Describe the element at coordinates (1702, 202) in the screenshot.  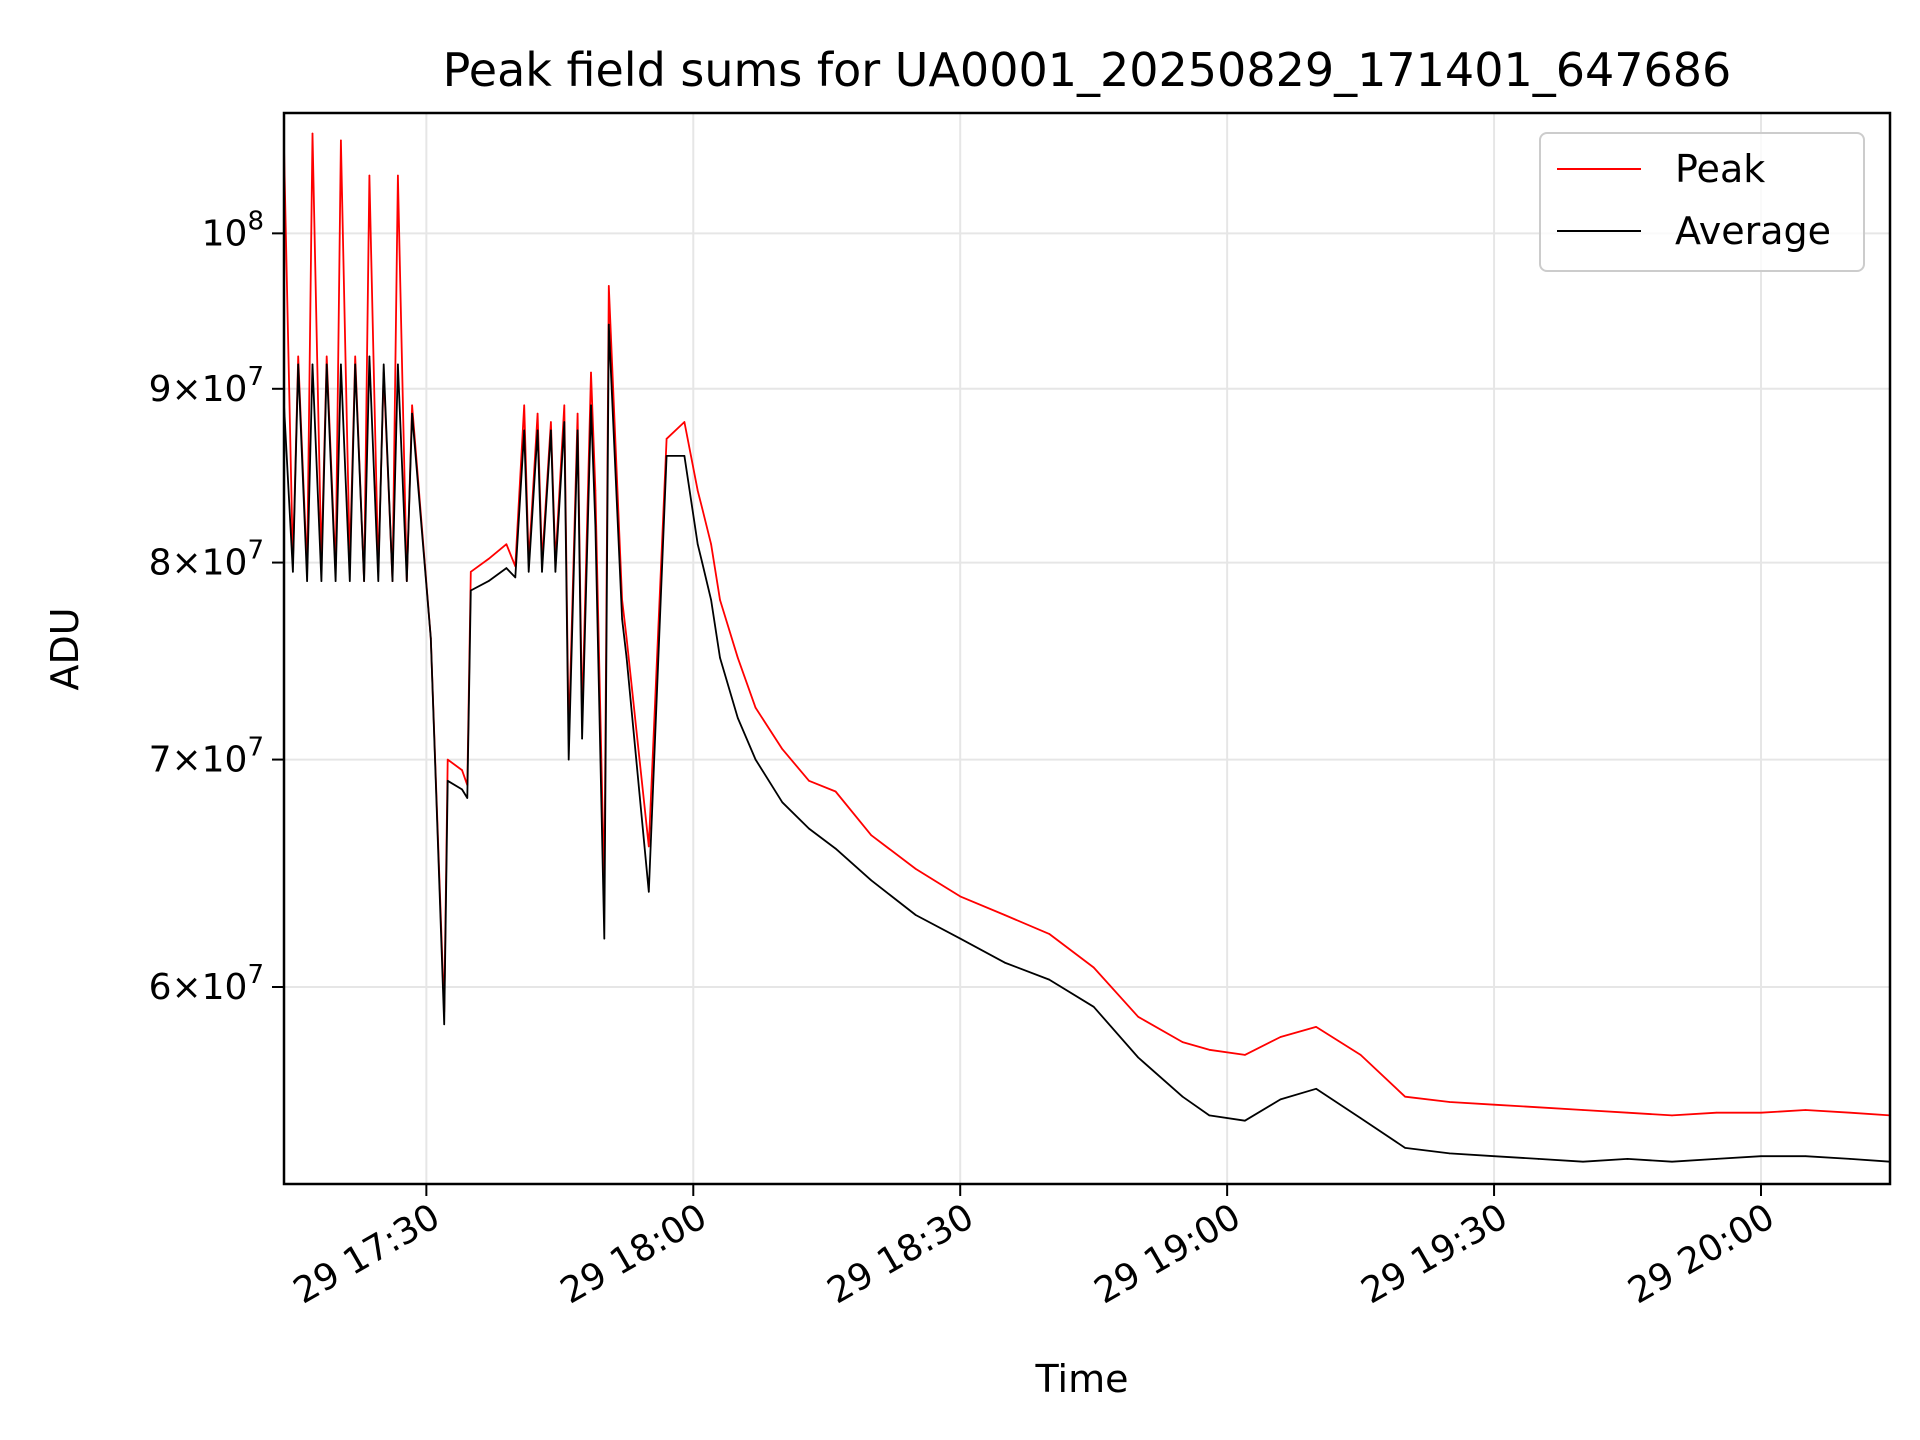
I see `legend: Peak Average` at that location.